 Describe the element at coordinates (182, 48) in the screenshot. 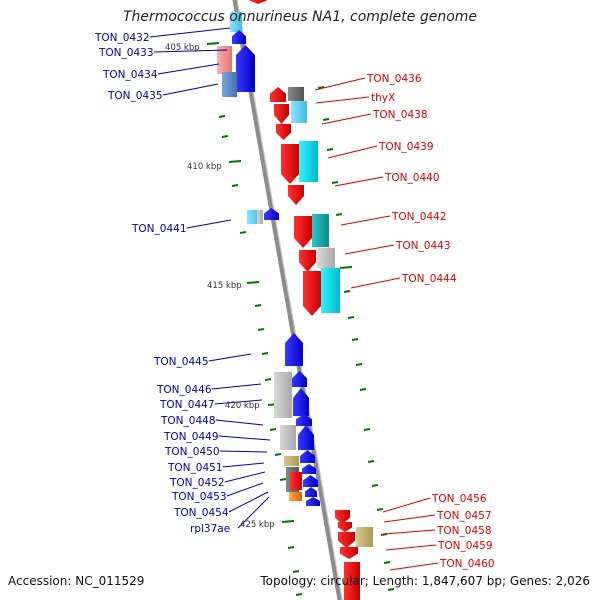

I see `scale-label: 405 kbp` at that location.